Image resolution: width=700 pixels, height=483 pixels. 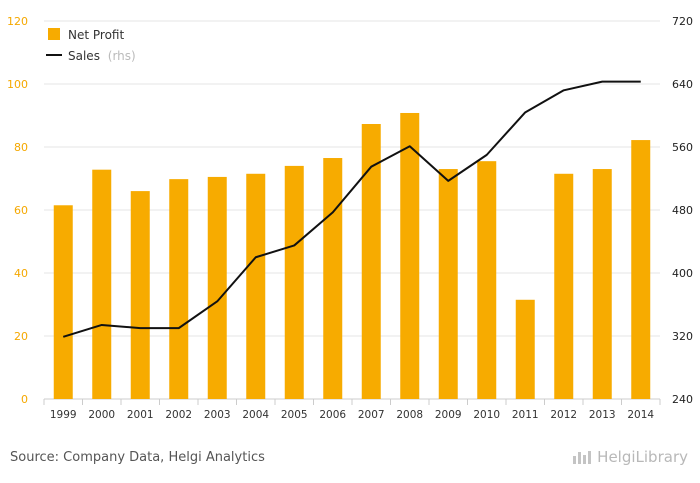 I want to click on x-tick-label: 2004, so click(x=255, y=415).